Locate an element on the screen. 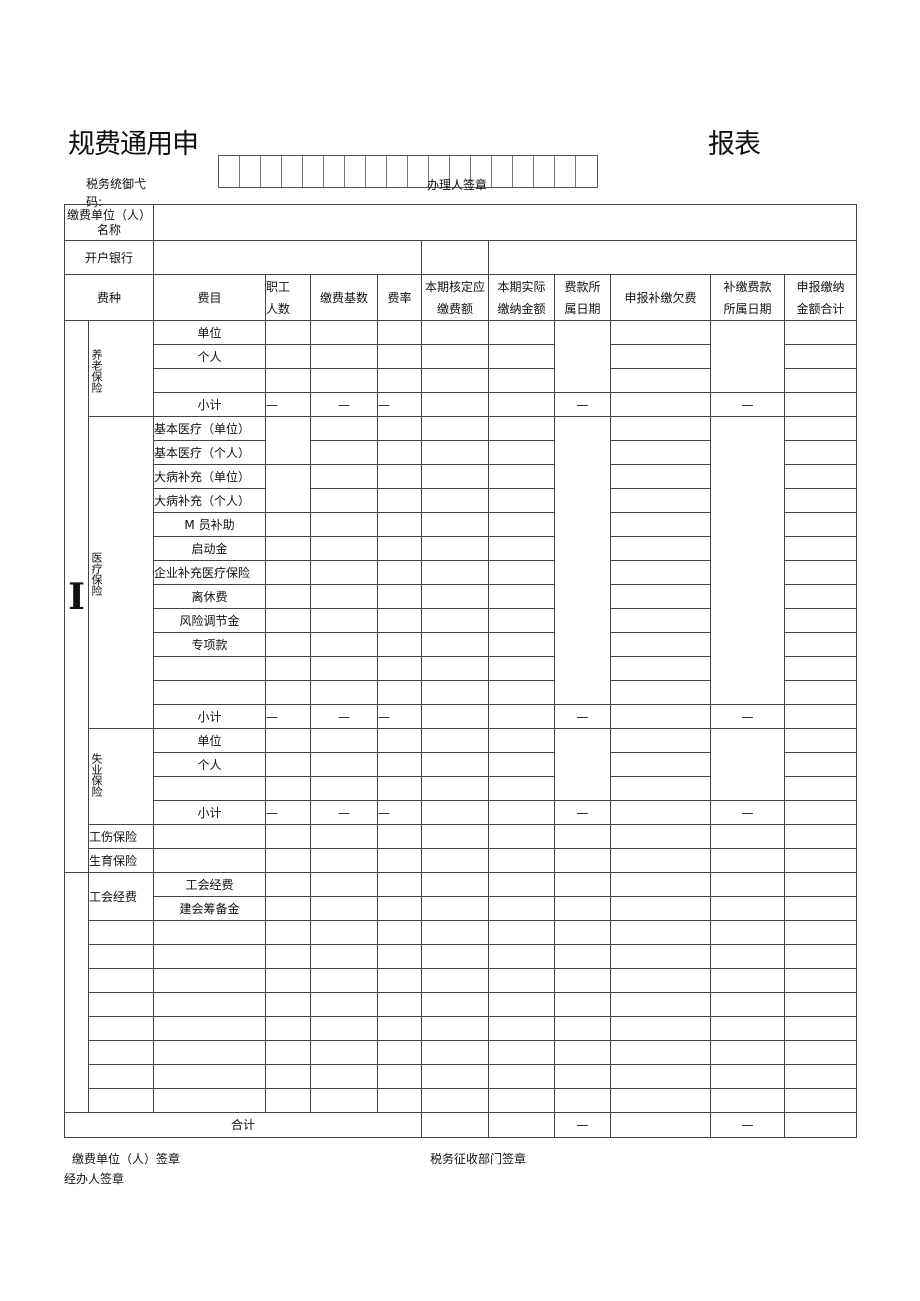 This screenshot has width=920, height=1301. bank-account-field is located at coordinates (673, 257).